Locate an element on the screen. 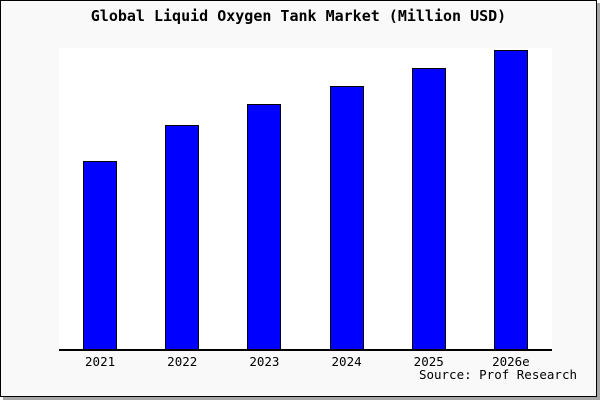 The width and height of the screenshot is (600, 400). bar-2026e is located at coordinates (510, 199).